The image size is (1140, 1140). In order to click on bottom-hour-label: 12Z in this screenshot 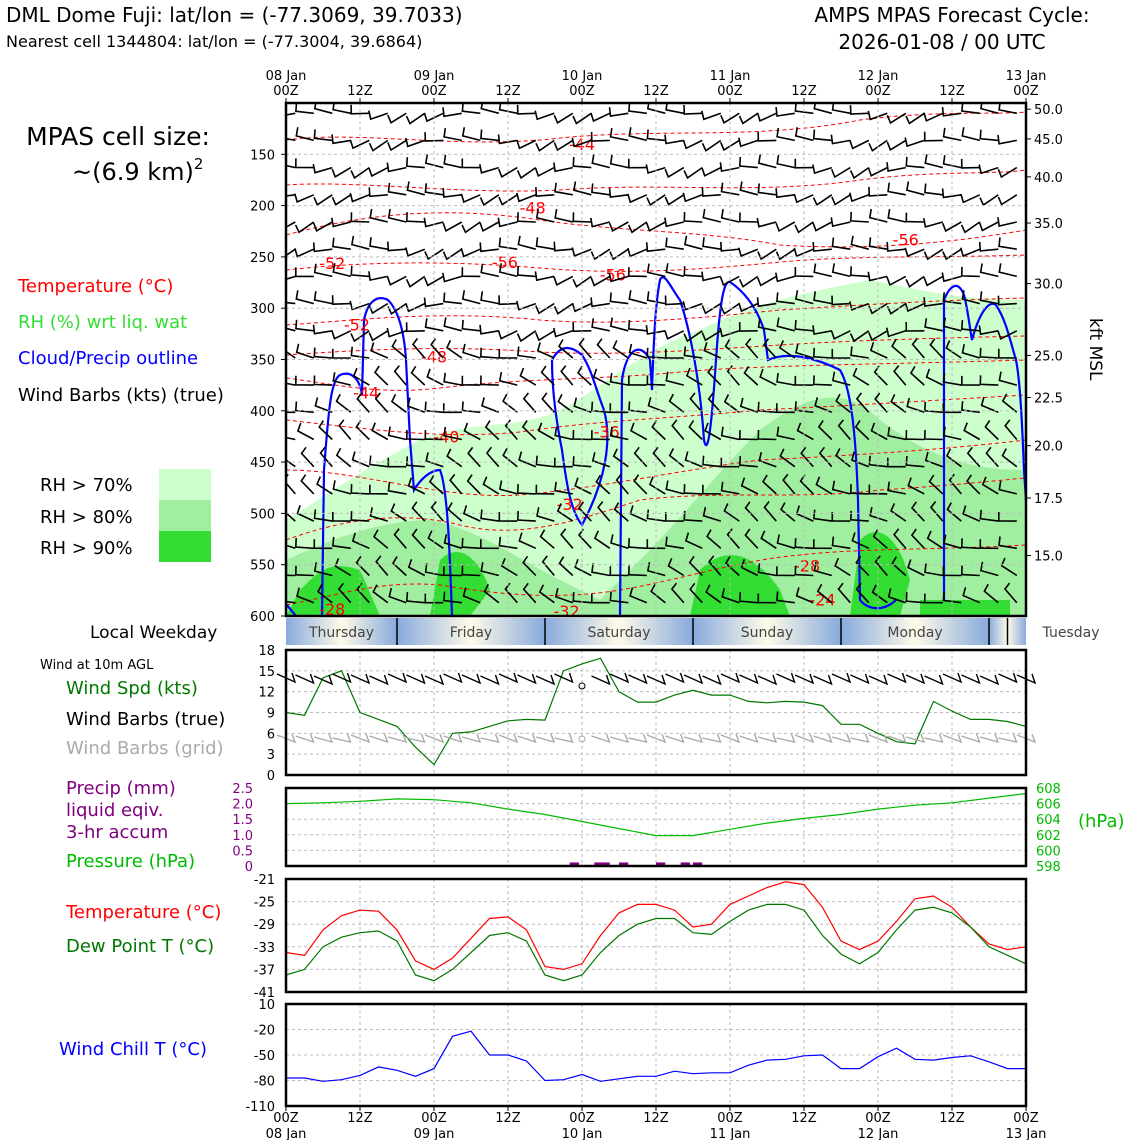, I will do `click(656, 1118)`.